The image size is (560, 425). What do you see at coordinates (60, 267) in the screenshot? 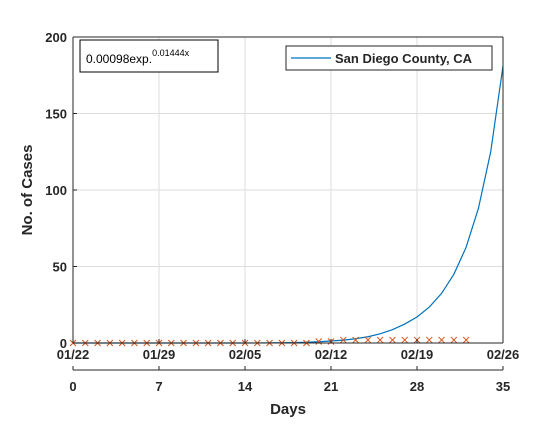
I see `y-tick-label: 50` at bounding box center [60, 267].